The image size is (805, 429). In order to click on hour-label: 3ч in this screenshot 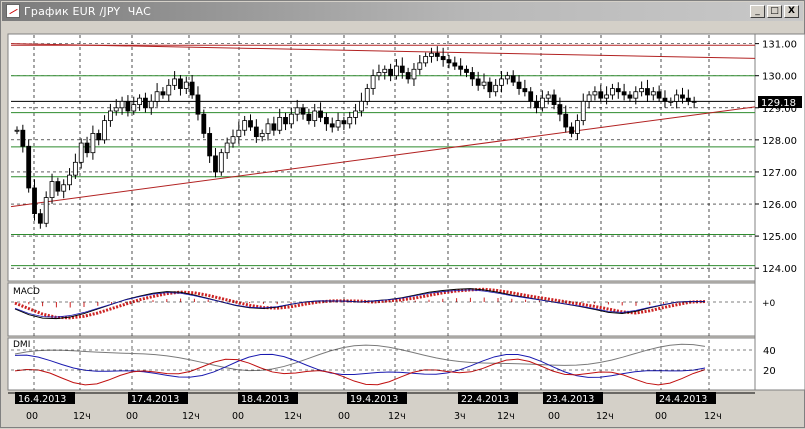, I will do `click(460, 416)`.